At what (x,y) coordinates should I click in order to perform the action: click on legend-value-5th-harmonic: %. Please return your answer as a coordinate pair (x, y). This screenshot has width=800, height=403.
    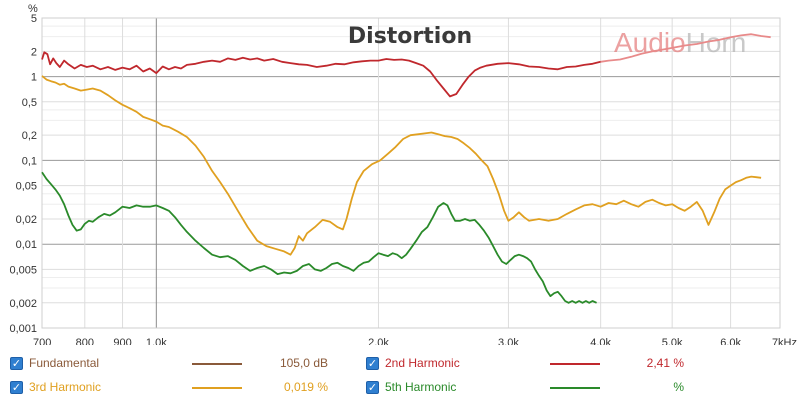
    Looking at the image, I should click on (678, 387).